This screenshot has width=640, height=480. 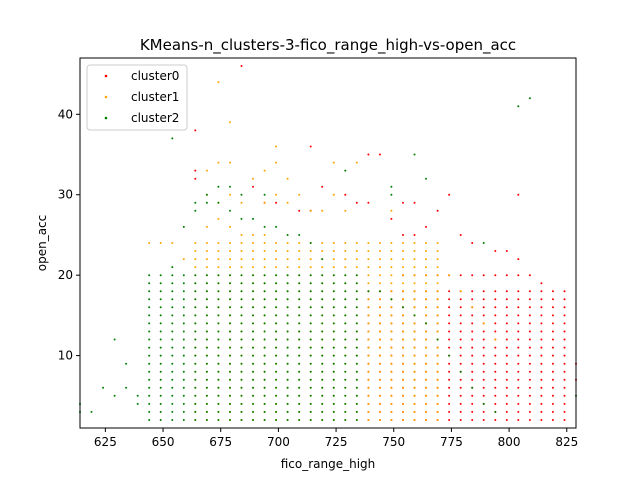 I want to click on x-tick-label: 675, so click(x=220, y=442).